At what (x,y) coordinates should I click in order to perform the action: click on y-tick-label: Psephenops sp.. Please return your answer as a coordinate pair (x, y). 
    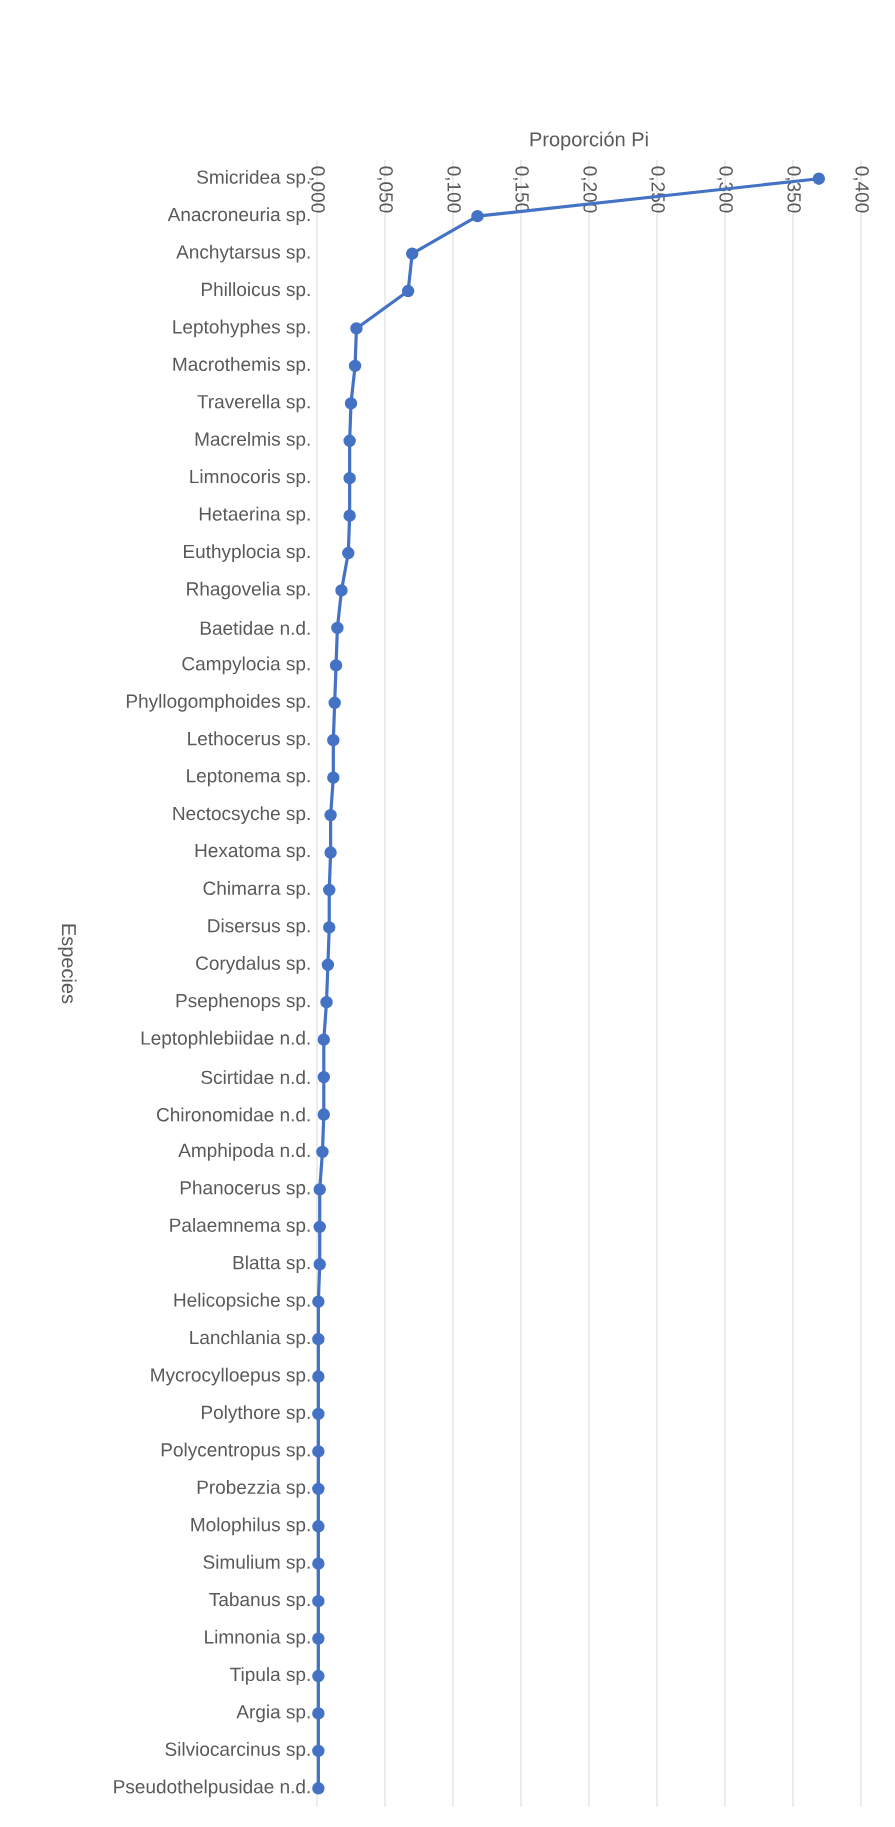
    Looking at the image, I should click on (243, 1002).